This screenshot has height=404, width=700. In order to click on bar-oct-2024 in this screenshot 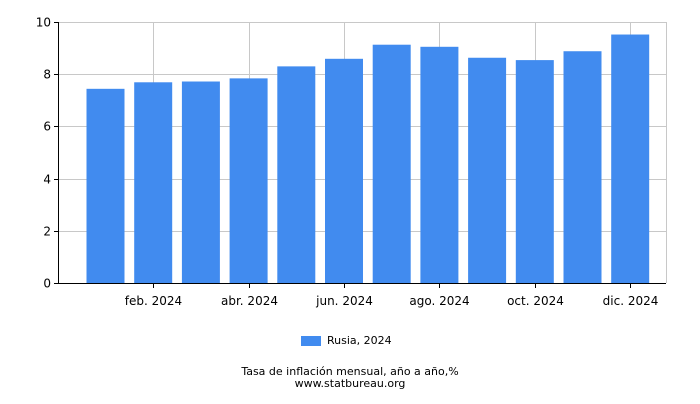, I will do `click(534, 171)`.